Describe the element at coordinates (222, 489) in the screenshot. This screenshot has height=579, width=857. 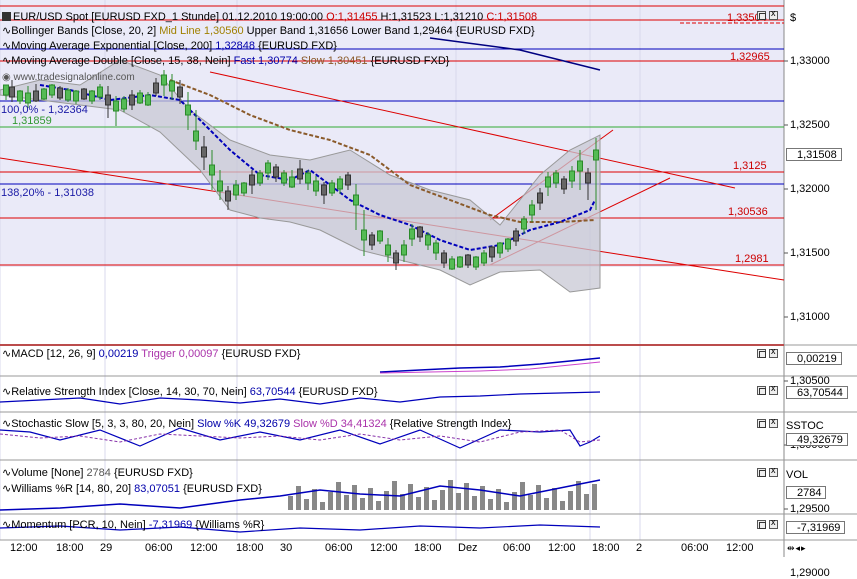
I see `williams-sym: {EURUSD FXD}` at that location.